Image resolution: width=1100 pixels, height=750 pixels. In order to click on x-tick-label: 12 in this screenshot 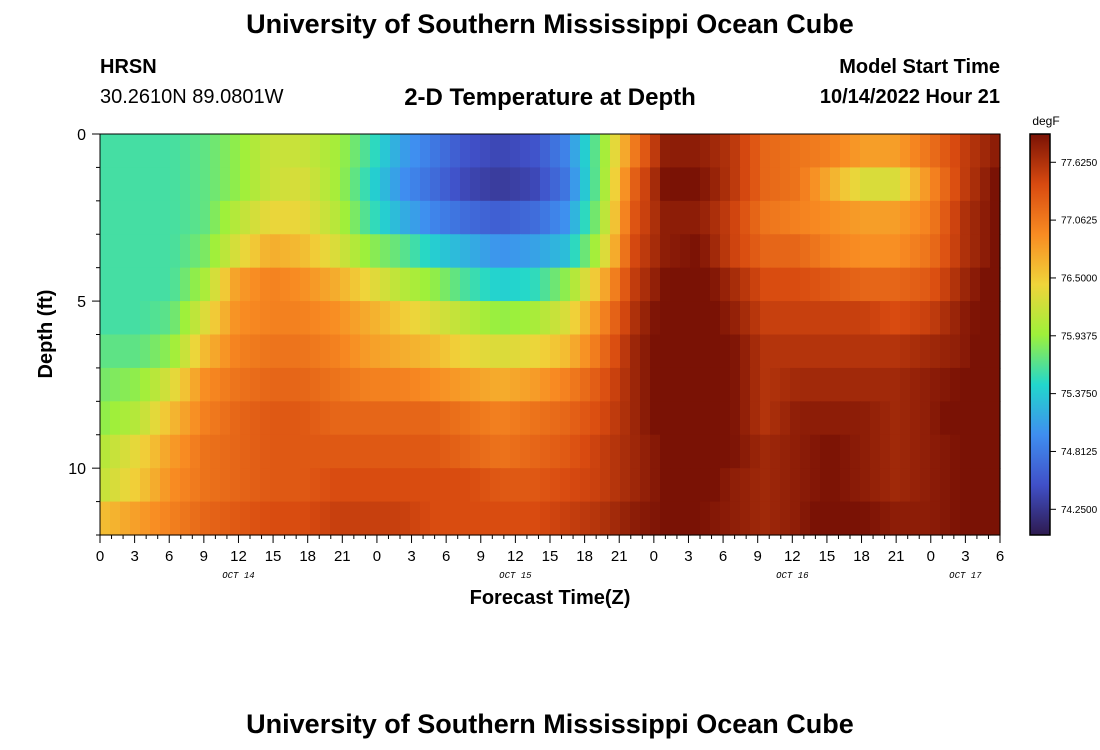, I will do `click(792, 556)`.